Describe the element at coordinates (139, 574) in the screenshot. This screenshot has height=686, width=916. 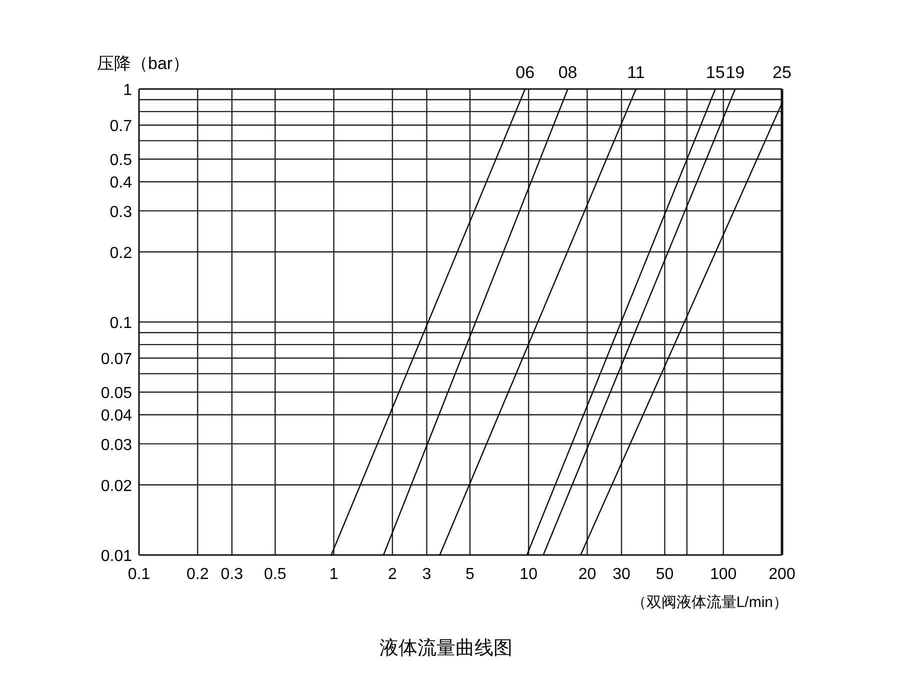
I see `x-tick-label: 0.1` at that location.